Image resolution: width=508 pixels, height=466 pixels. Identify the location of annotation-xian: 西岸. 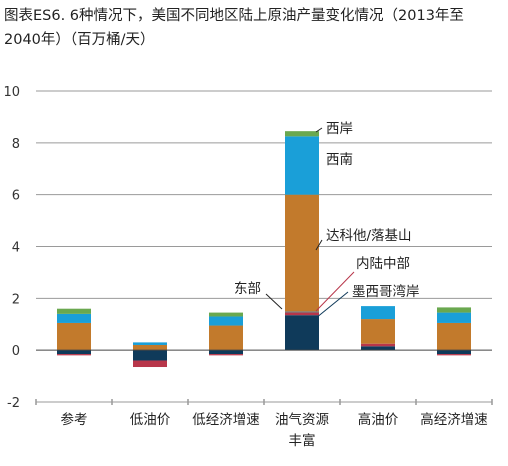
(339, 129).